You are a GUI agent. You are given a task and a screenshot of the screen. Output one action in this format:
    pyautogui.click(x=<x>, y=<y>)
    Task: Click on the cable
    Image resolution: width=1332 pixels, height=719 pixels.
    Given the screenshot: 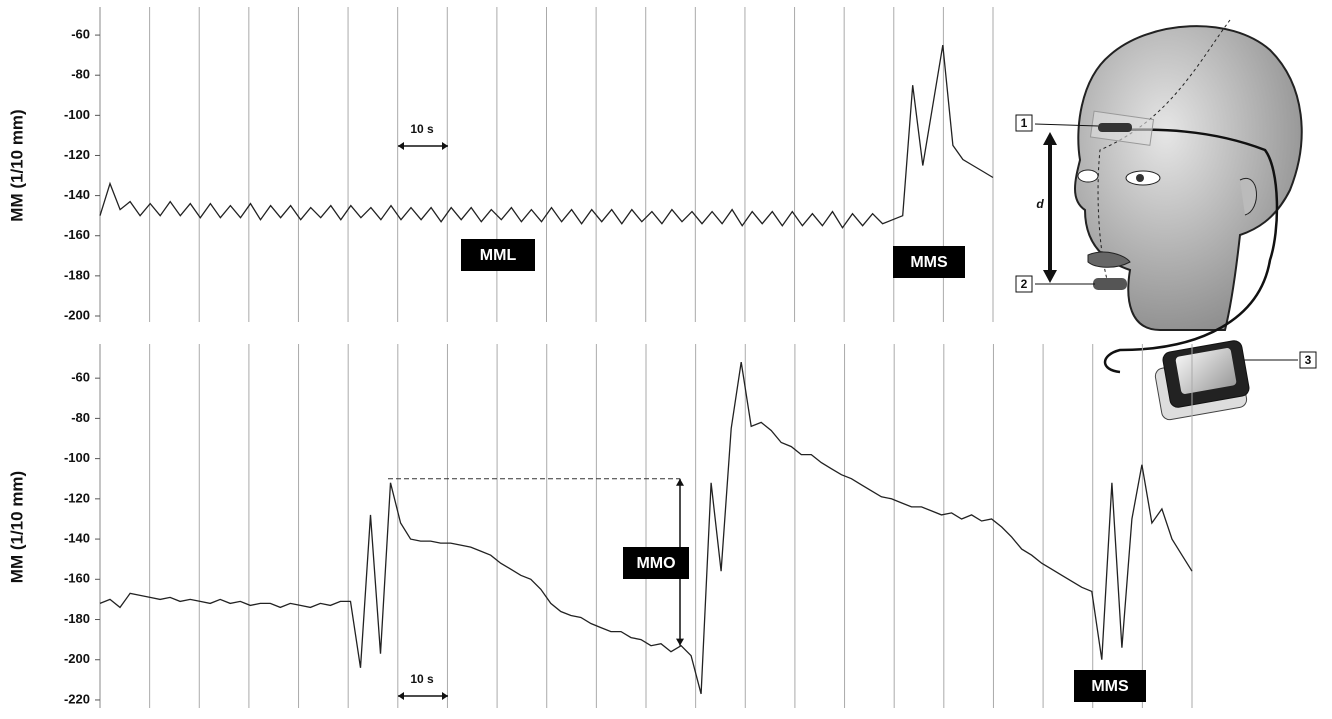 What is the action you would take?
    pyautogui.click(x=1189, y=251)
    